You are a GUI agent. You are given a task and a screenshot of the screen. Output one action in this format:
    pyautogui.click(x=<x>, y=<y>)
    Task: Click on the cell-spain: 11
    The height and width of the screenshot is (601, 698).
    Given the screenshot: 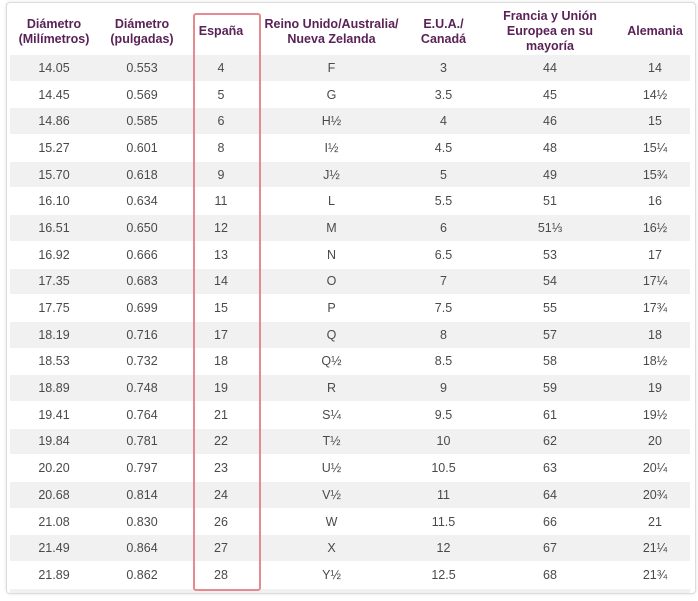 What is the action you would take?
    pyautogui.click(x=221, y=201)
    